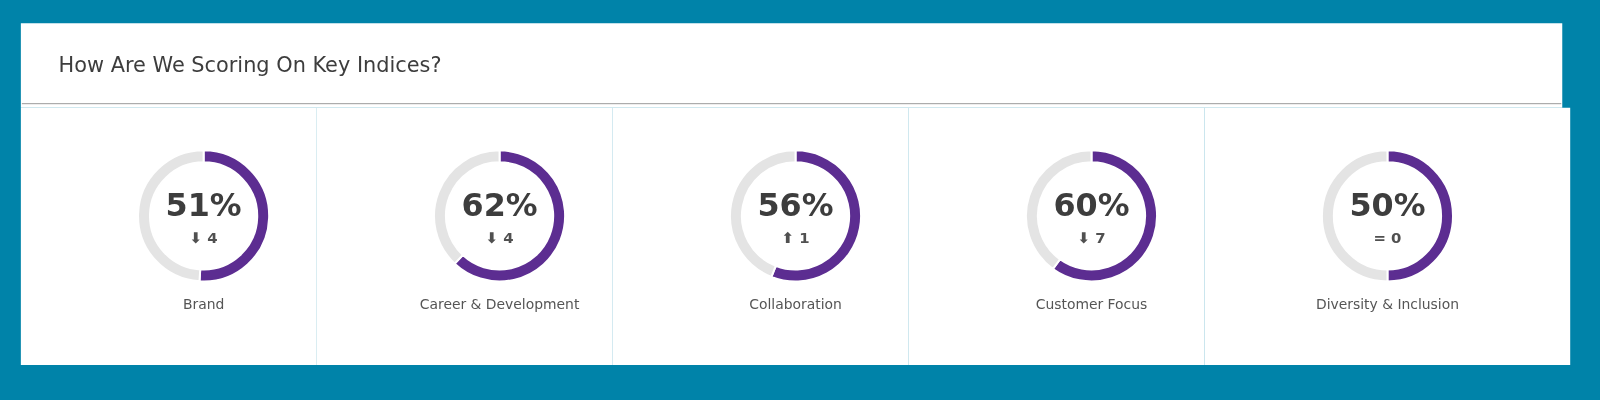 The image size is (1600, 400). I want to click on slice-label: Diversity & Inclusion, so click(1387, 304).